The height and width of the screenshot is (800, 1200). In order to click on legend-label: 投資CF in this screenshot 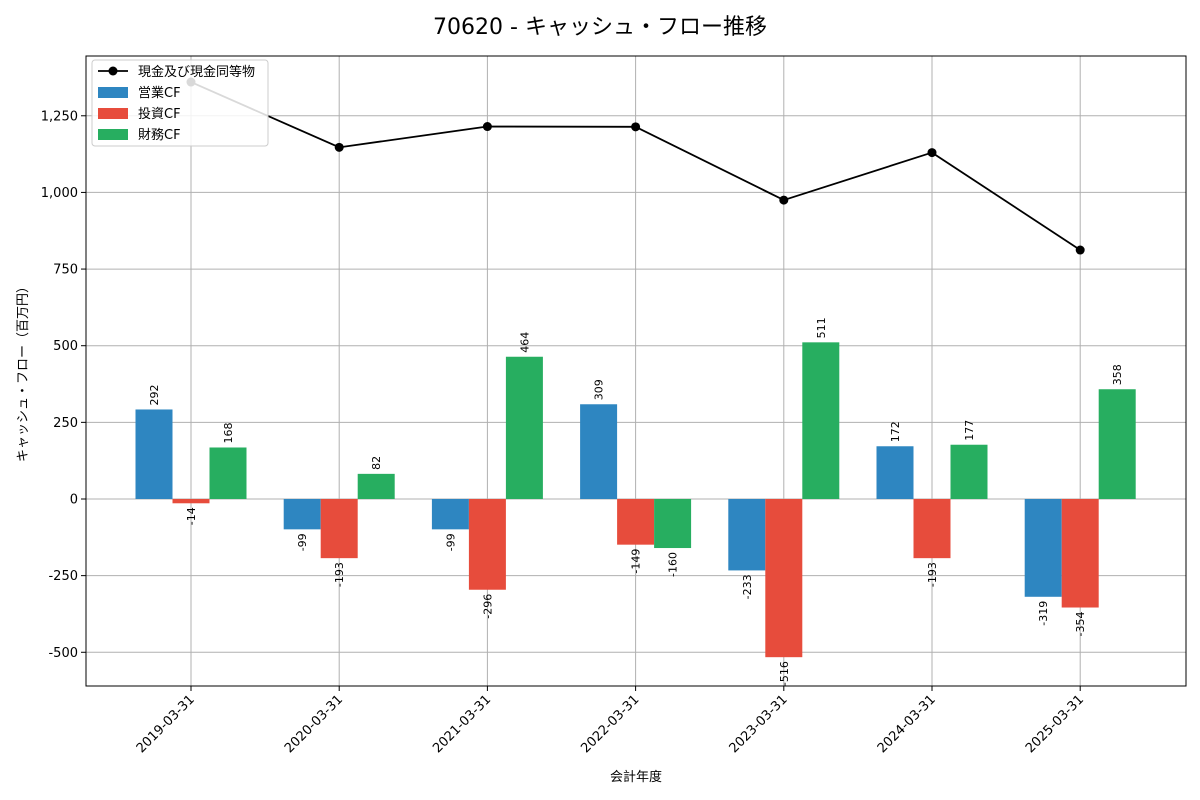, I will do `click(159, 114)`.